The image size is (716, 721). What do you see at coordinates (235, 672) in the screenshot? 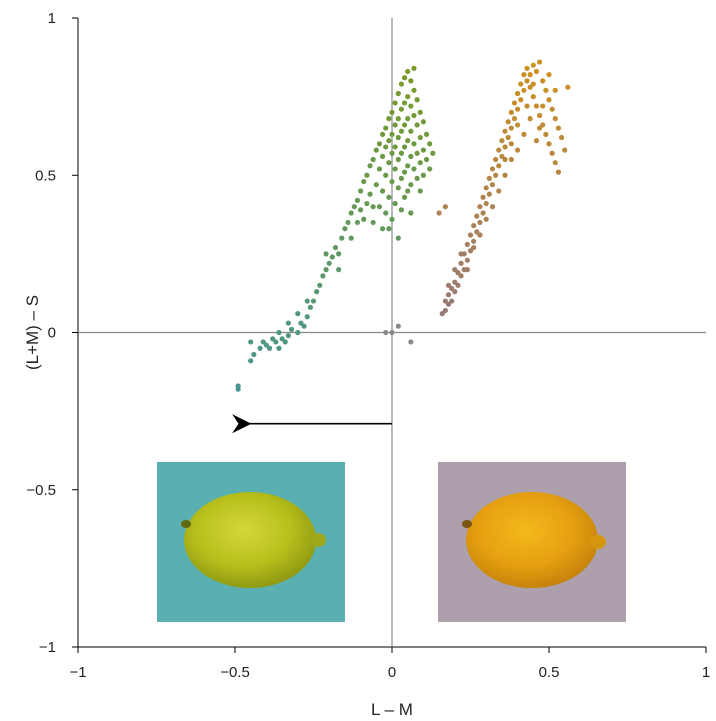
I see `x-tick-label: −0.5` at bounding box center [235, 672].